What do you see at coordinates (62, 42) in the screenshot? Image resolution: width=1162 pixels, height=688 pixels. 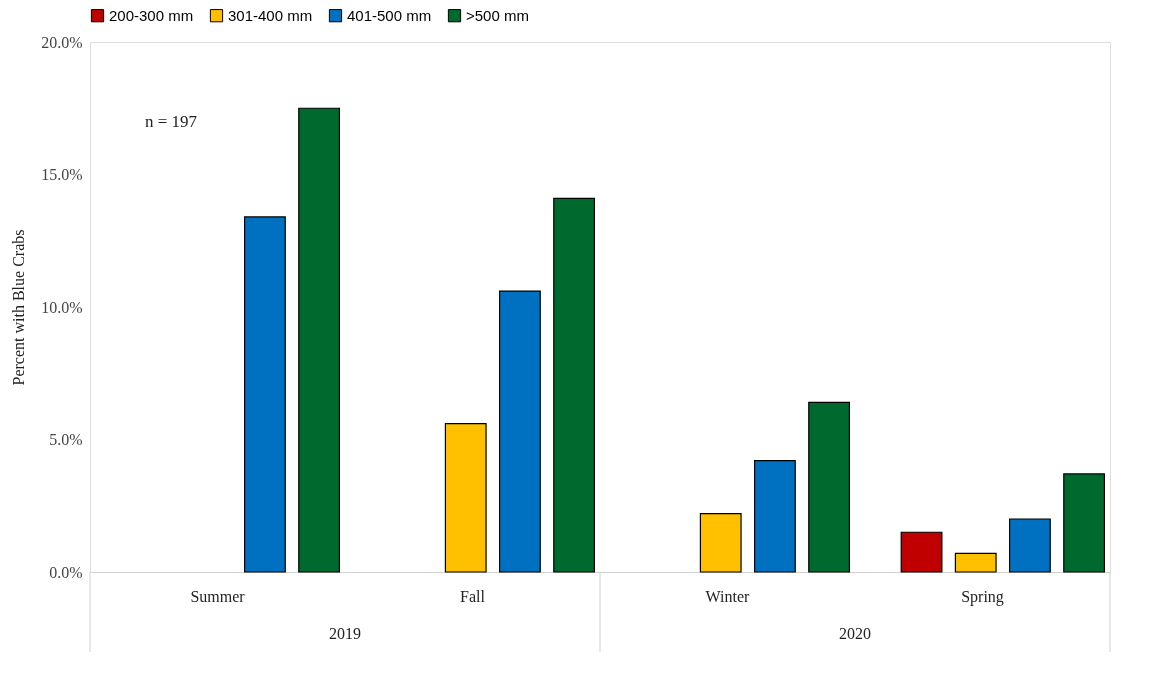 I see `y-tick-label: 20.0%` at bounding box center [62, 42].